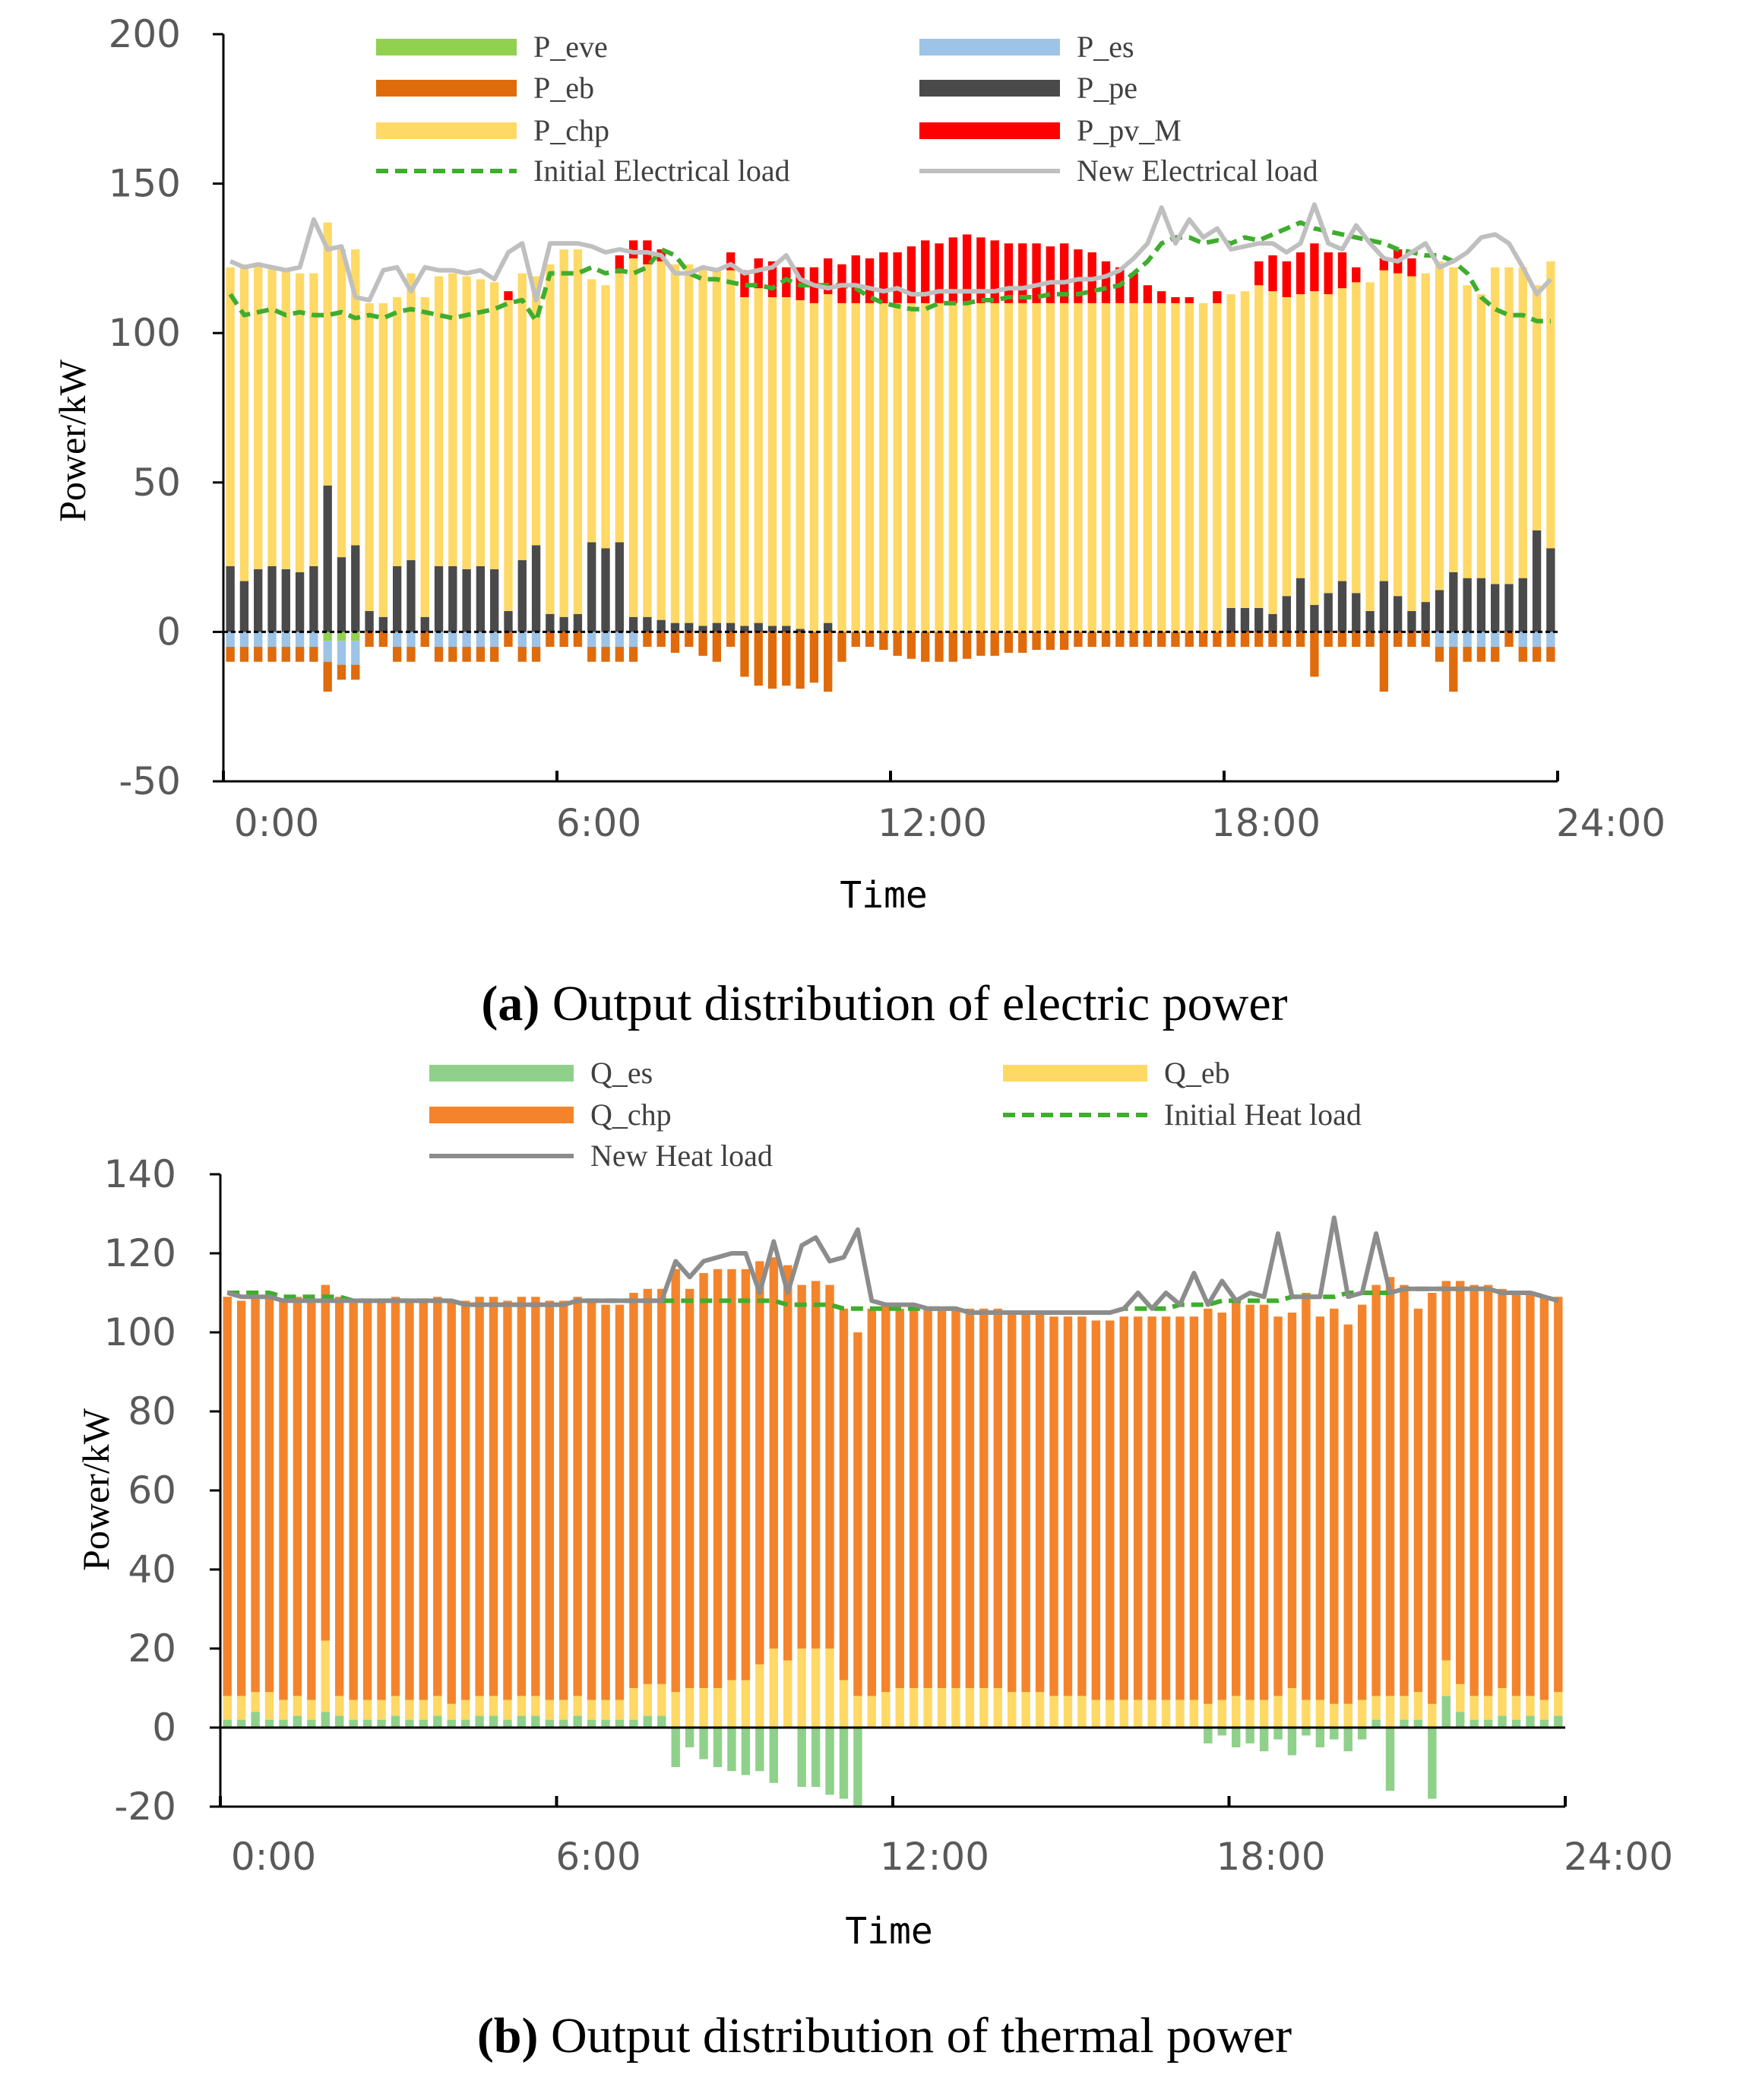  What do you see at coordinates (1611, 823) in the screenshot?
I see `chart-a-x-tick-label: 24:00` at bounding box center [1611, 823].